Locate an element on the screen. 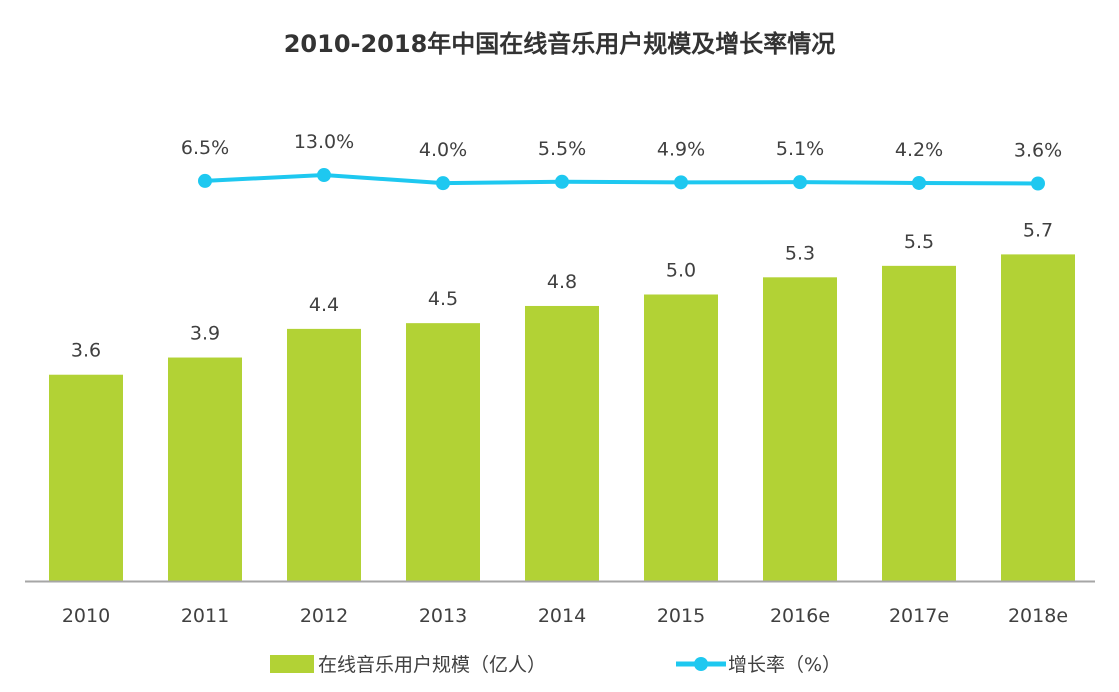 The height and width of the screenshot is (692, 1119). chart-title: 2010-2018年中国在线音乐用户规模及增长率情况 is located at coordinates (559, 44).